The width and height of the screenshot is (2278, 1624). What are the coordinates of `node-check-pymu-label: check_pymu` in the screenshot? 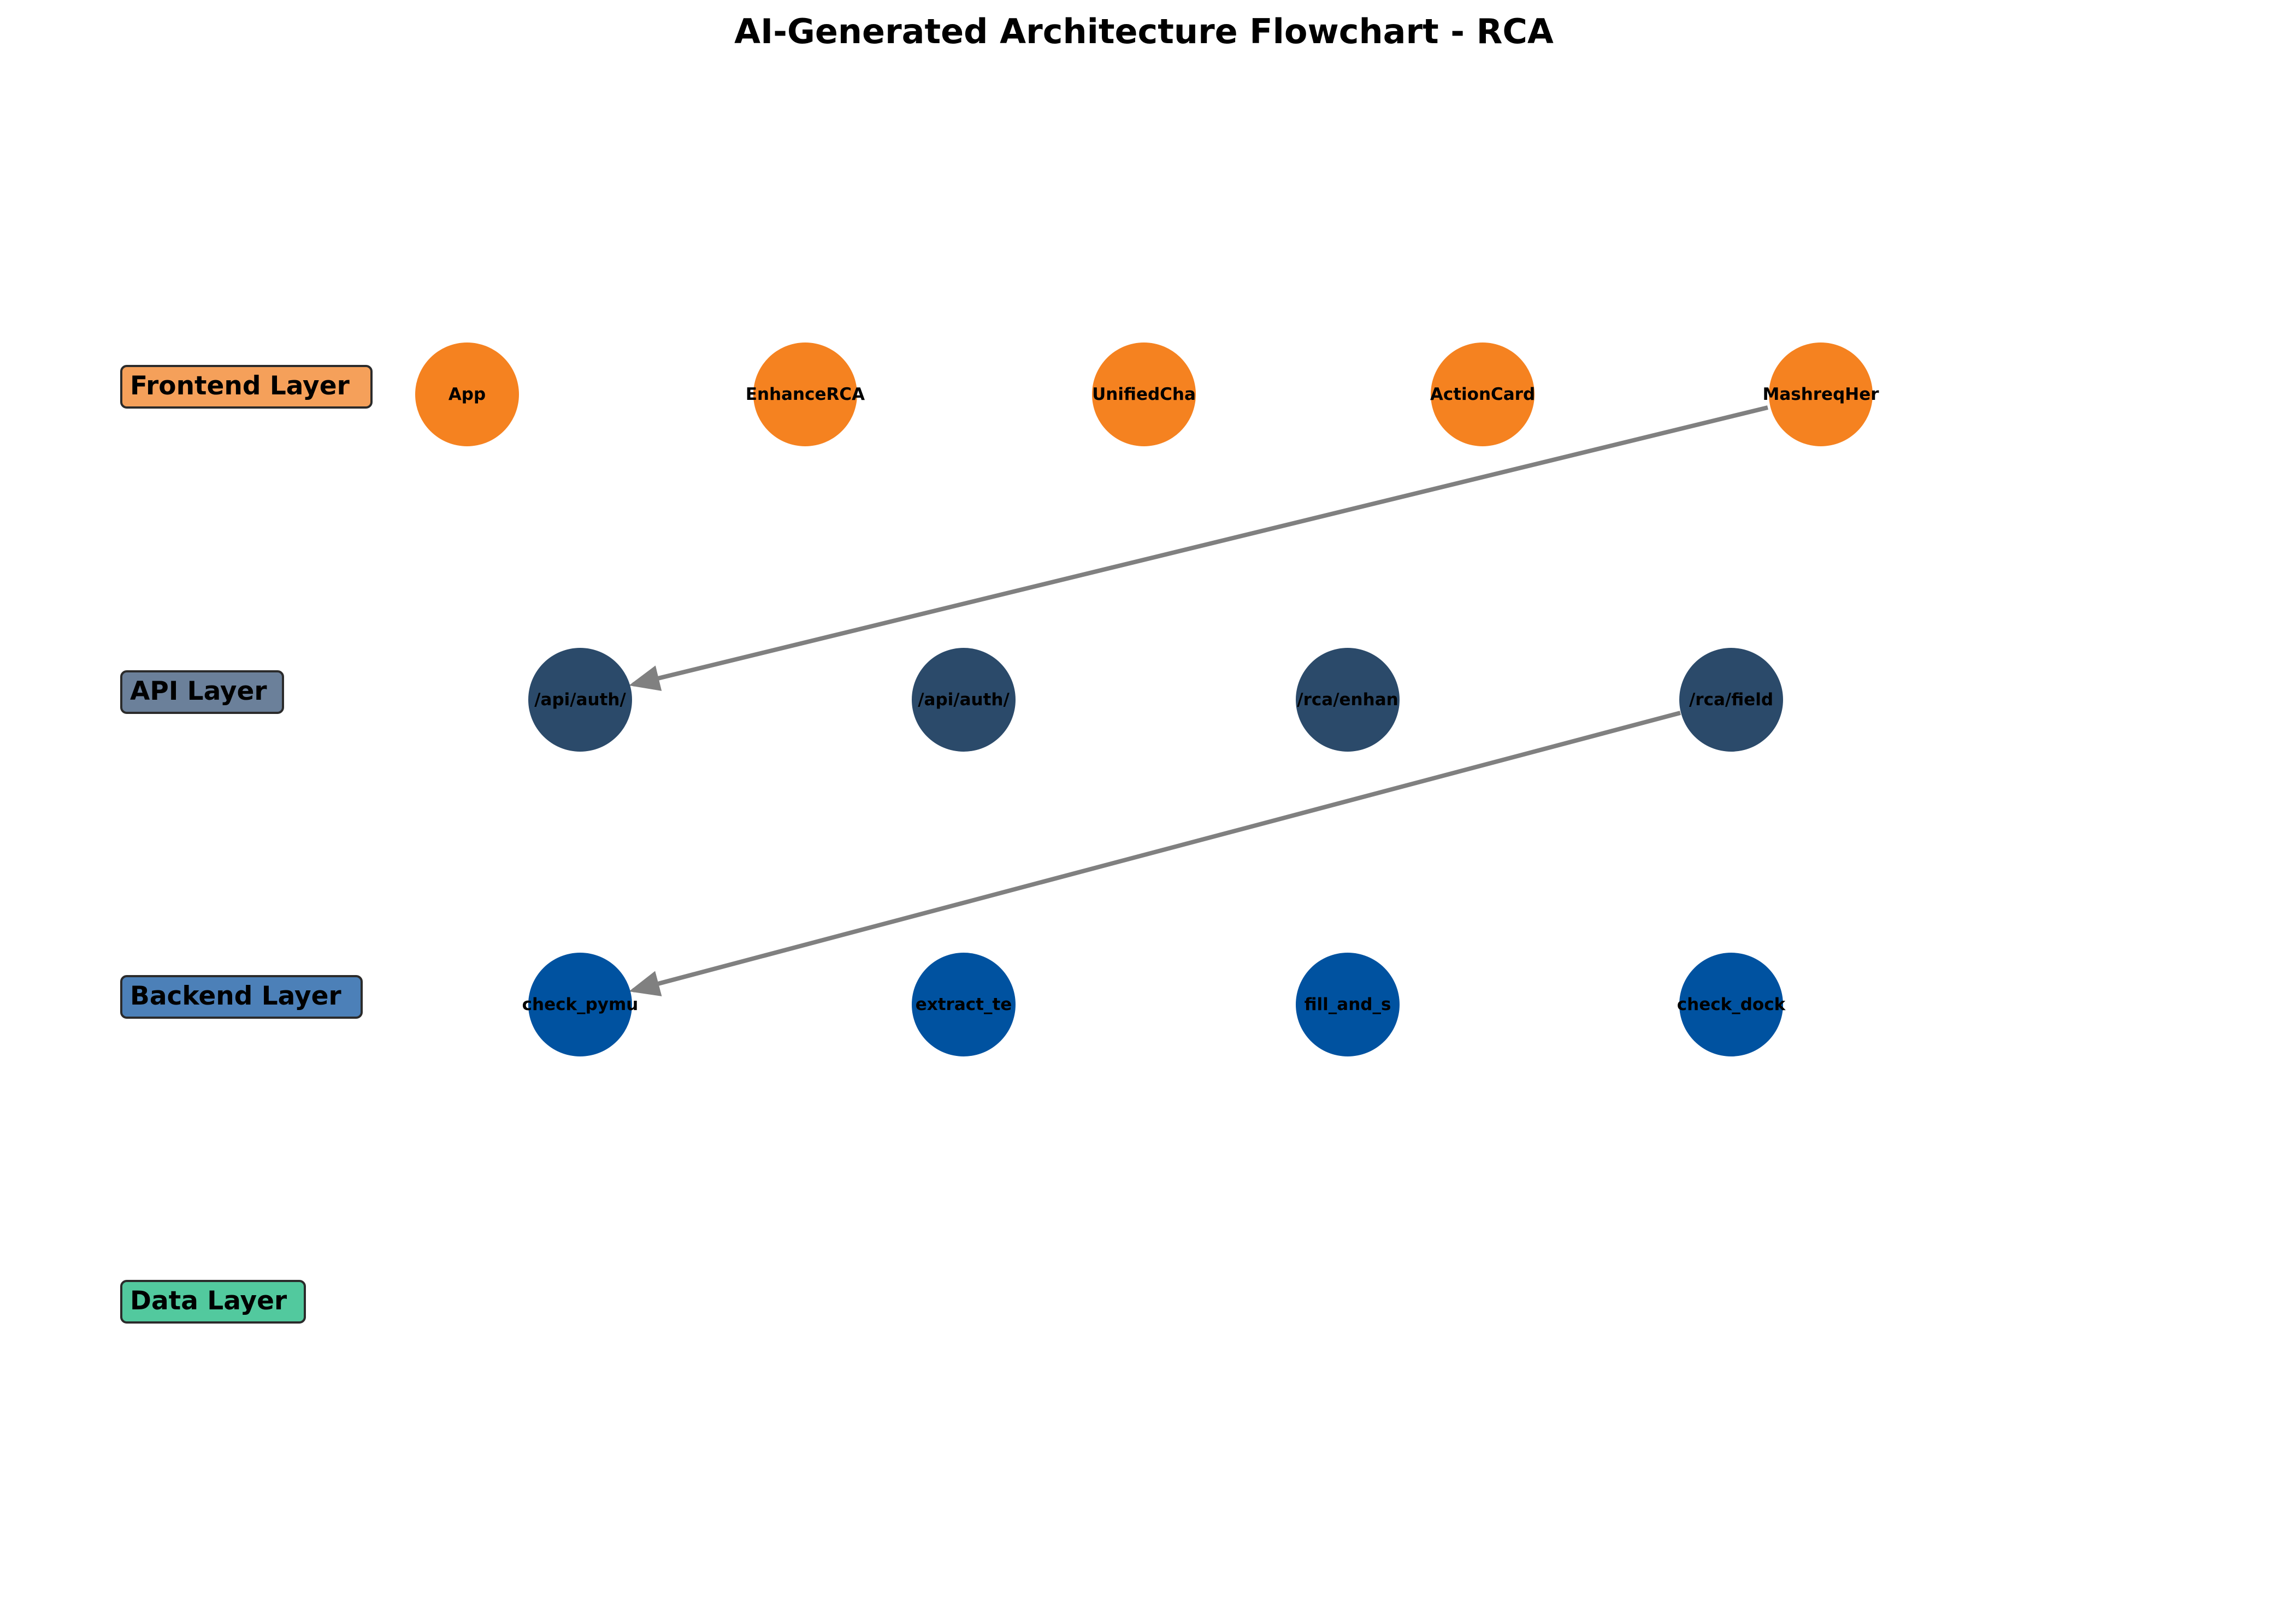 It's located at (580, 1004).